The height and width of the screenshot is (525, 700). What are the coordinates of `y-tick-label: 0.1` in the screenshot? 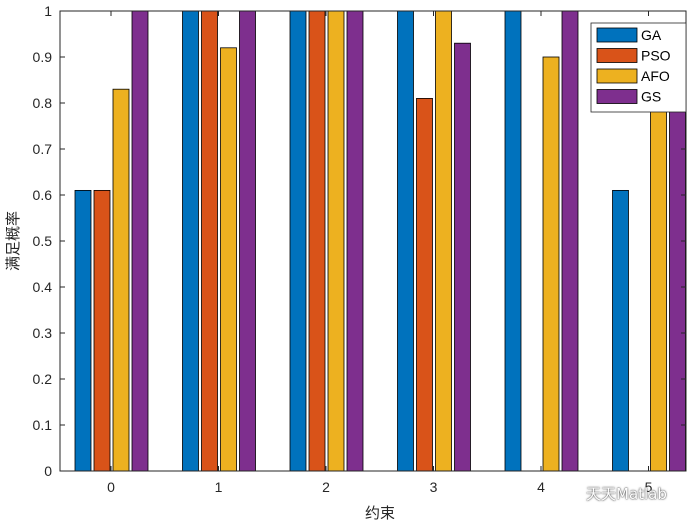 It's located at (43, 425).